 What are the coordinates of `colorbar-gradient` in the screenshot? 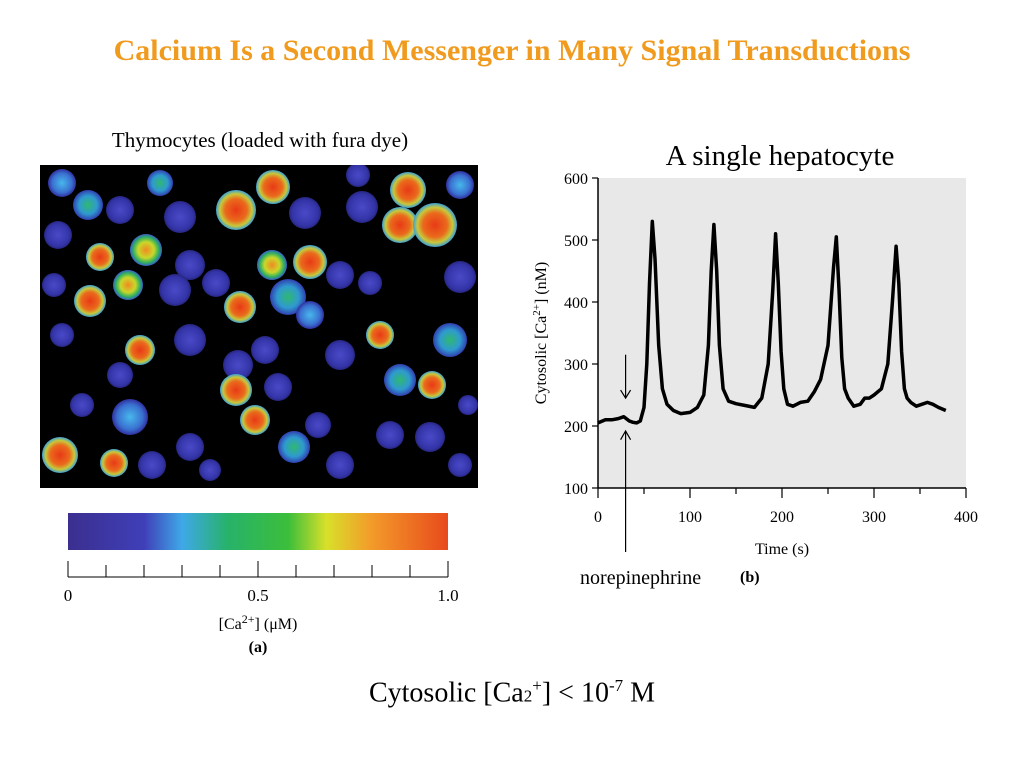 It's located at (258, 531).